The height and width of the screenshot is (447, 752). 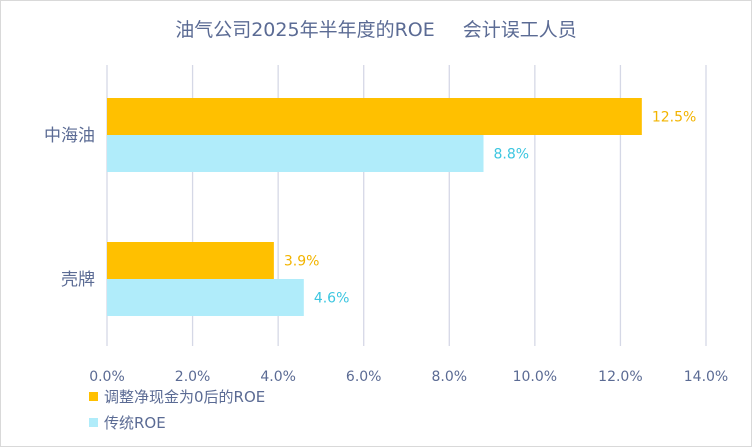 What do you see at coordinates (93, 396) in the screenshot?
I see `legend-swatch-adjusted-roe` at bounding box center [93, 396].